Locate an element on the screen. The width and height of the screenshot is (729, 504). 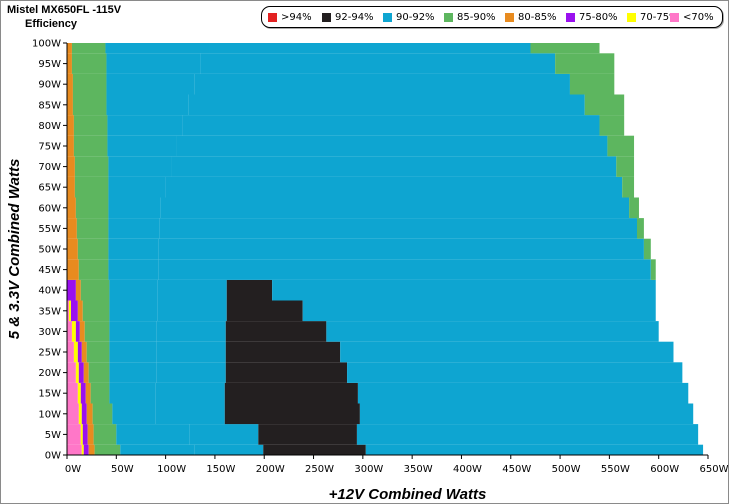
legend-item-85-90: 85-90% is located at coordinates (470, 17).